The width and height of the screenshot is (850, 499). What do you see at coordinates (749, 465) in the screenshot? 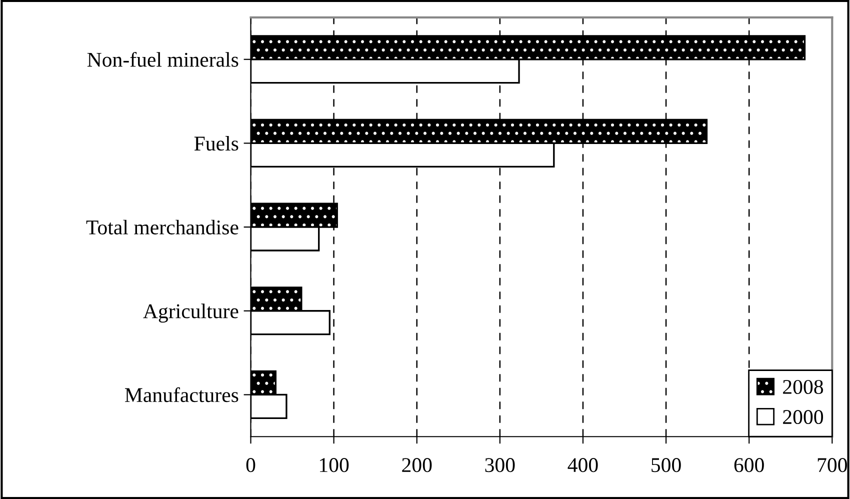
I see `x-tick-label: 600` at bounding box center [749, 465].